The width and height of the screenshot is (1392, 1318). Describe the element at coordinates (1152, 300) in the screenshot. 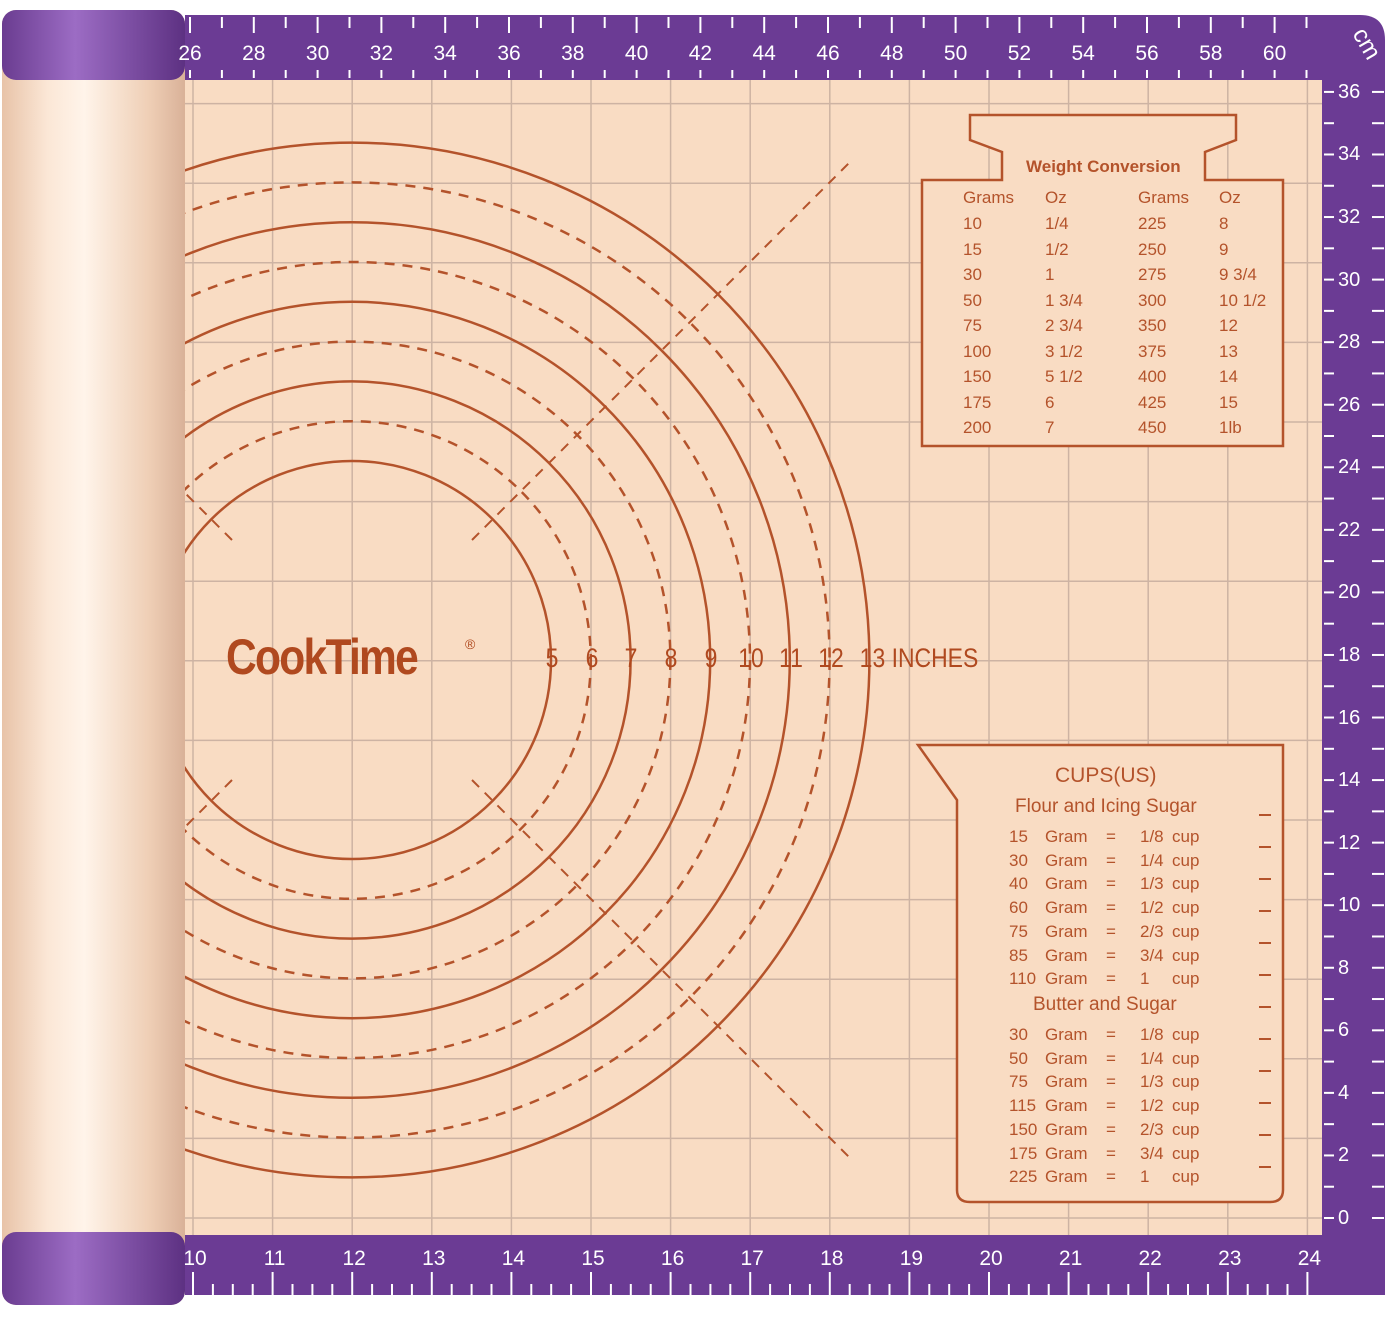

I see `weight-table-cell: 300` at that location.